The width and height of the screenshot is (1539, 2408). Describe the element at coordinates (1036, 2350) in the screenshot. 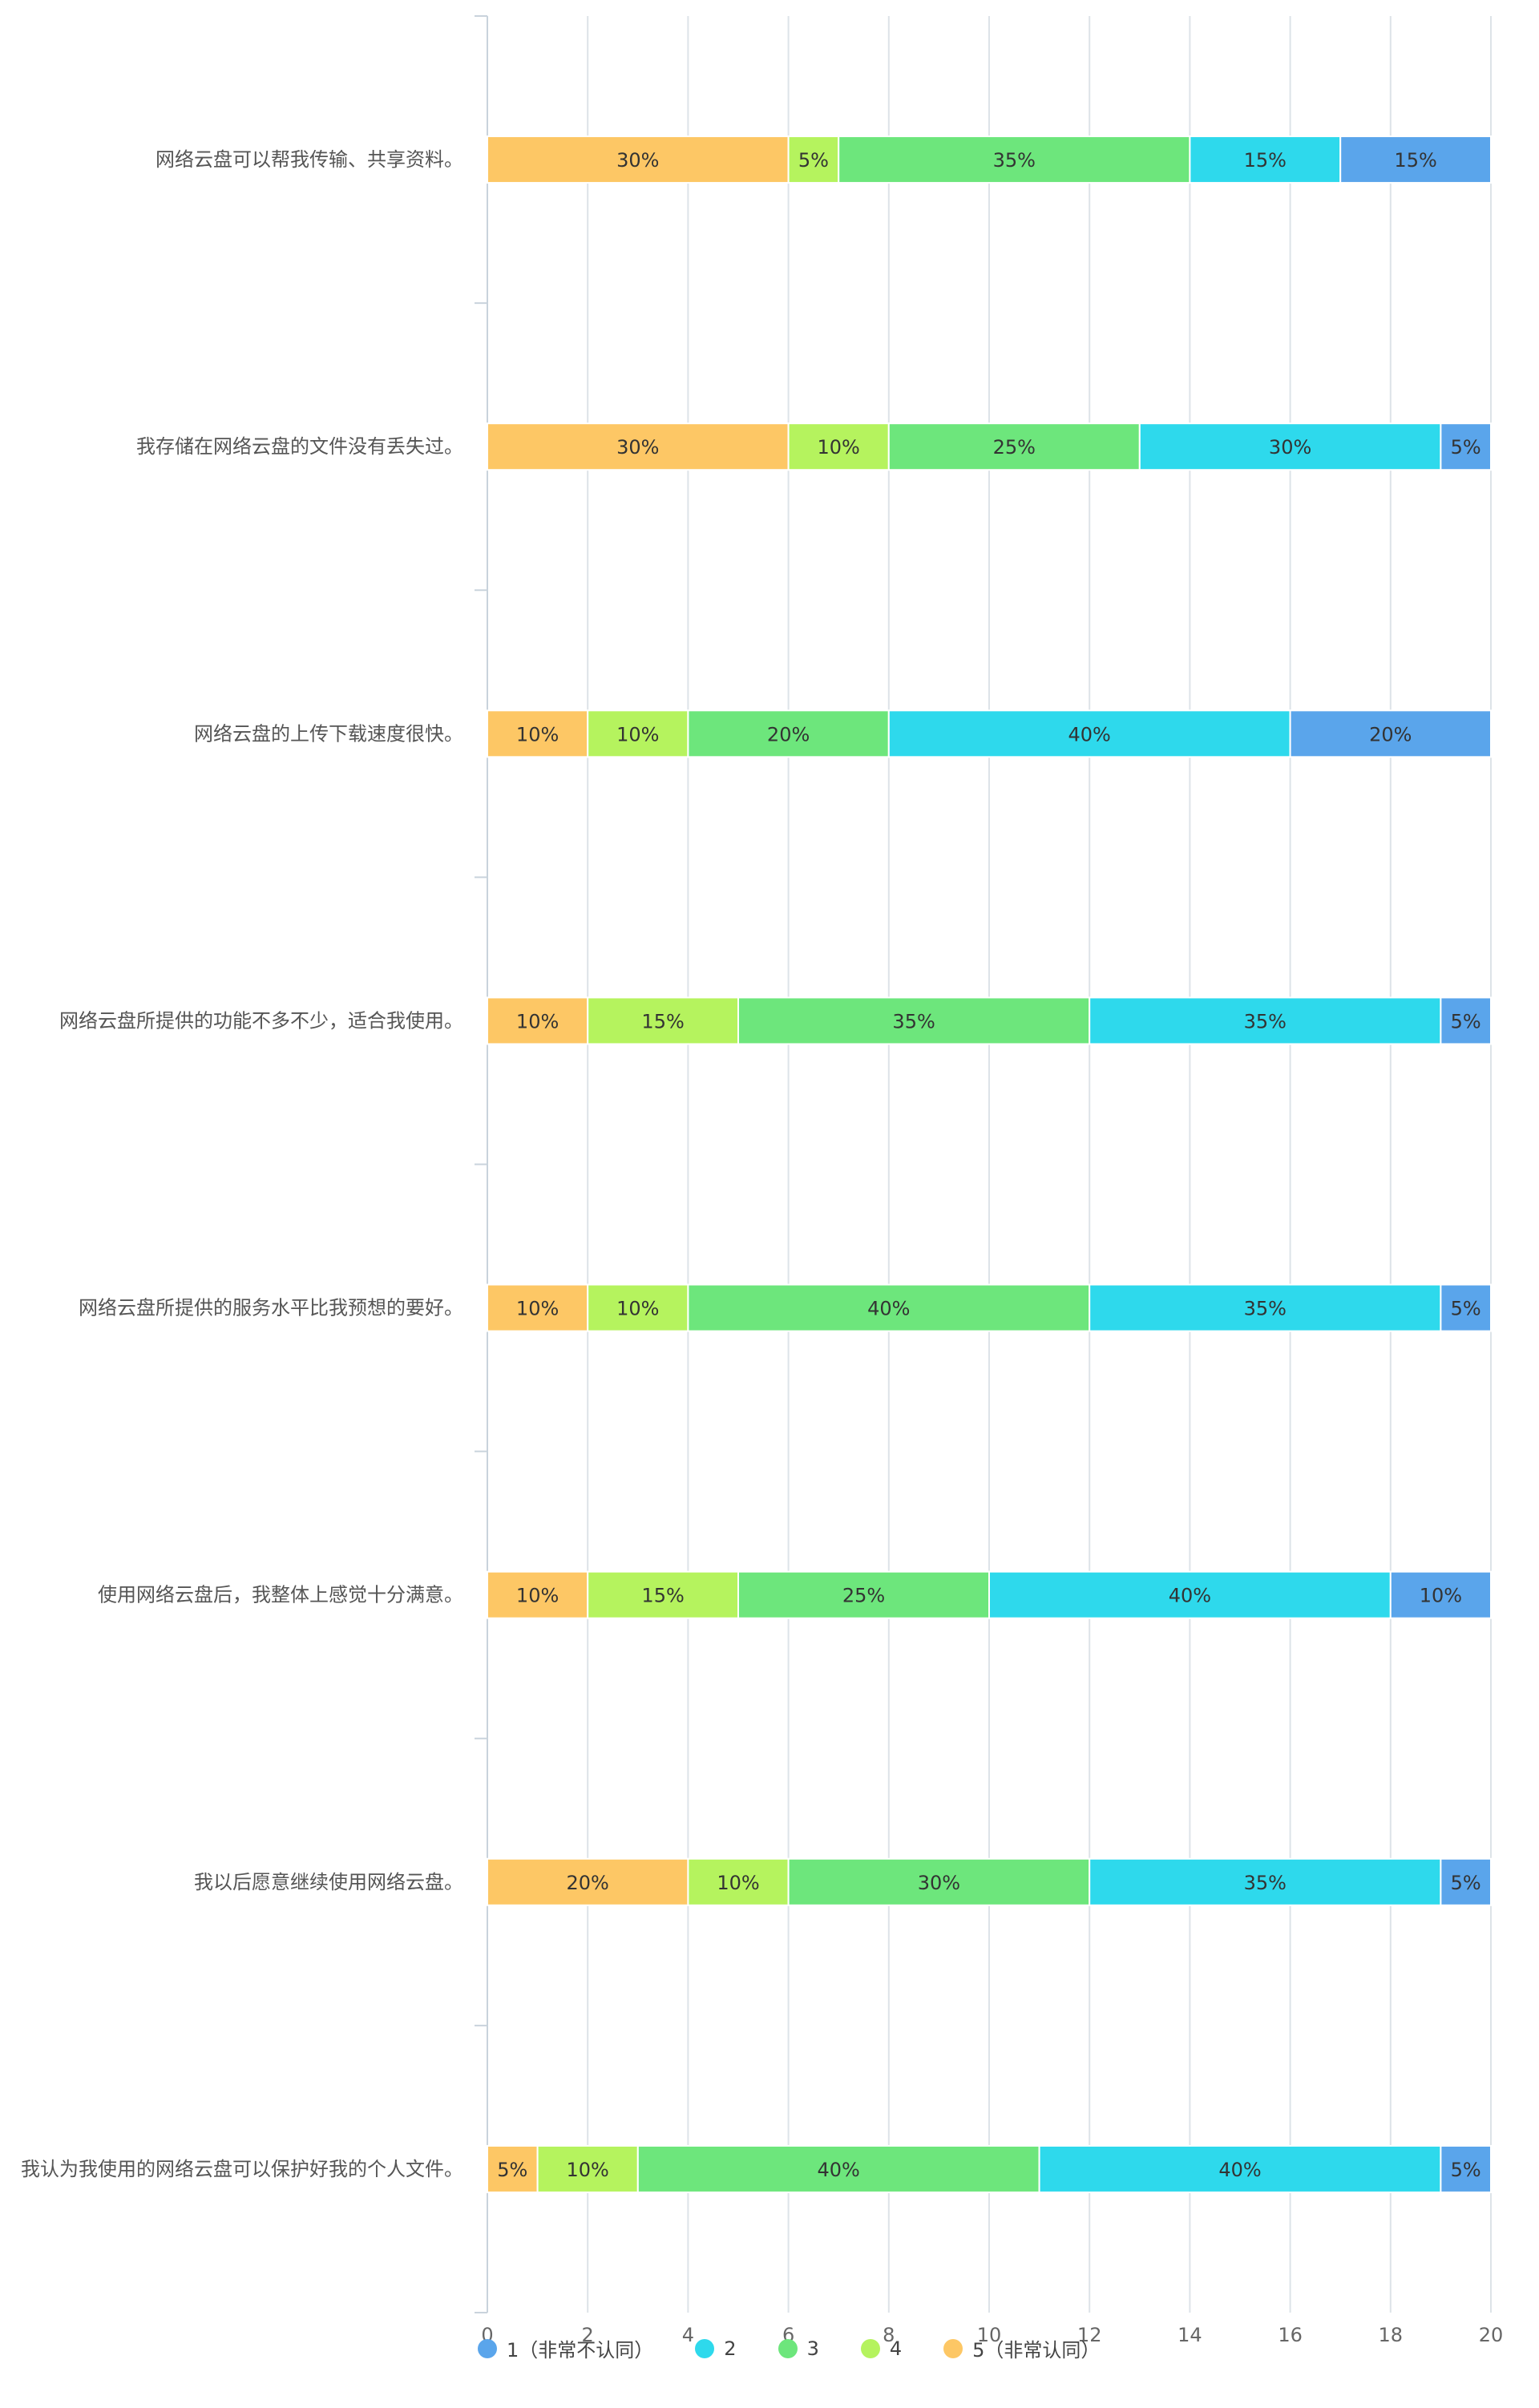

I see `legend-label: 5（非常认同）` at that location.